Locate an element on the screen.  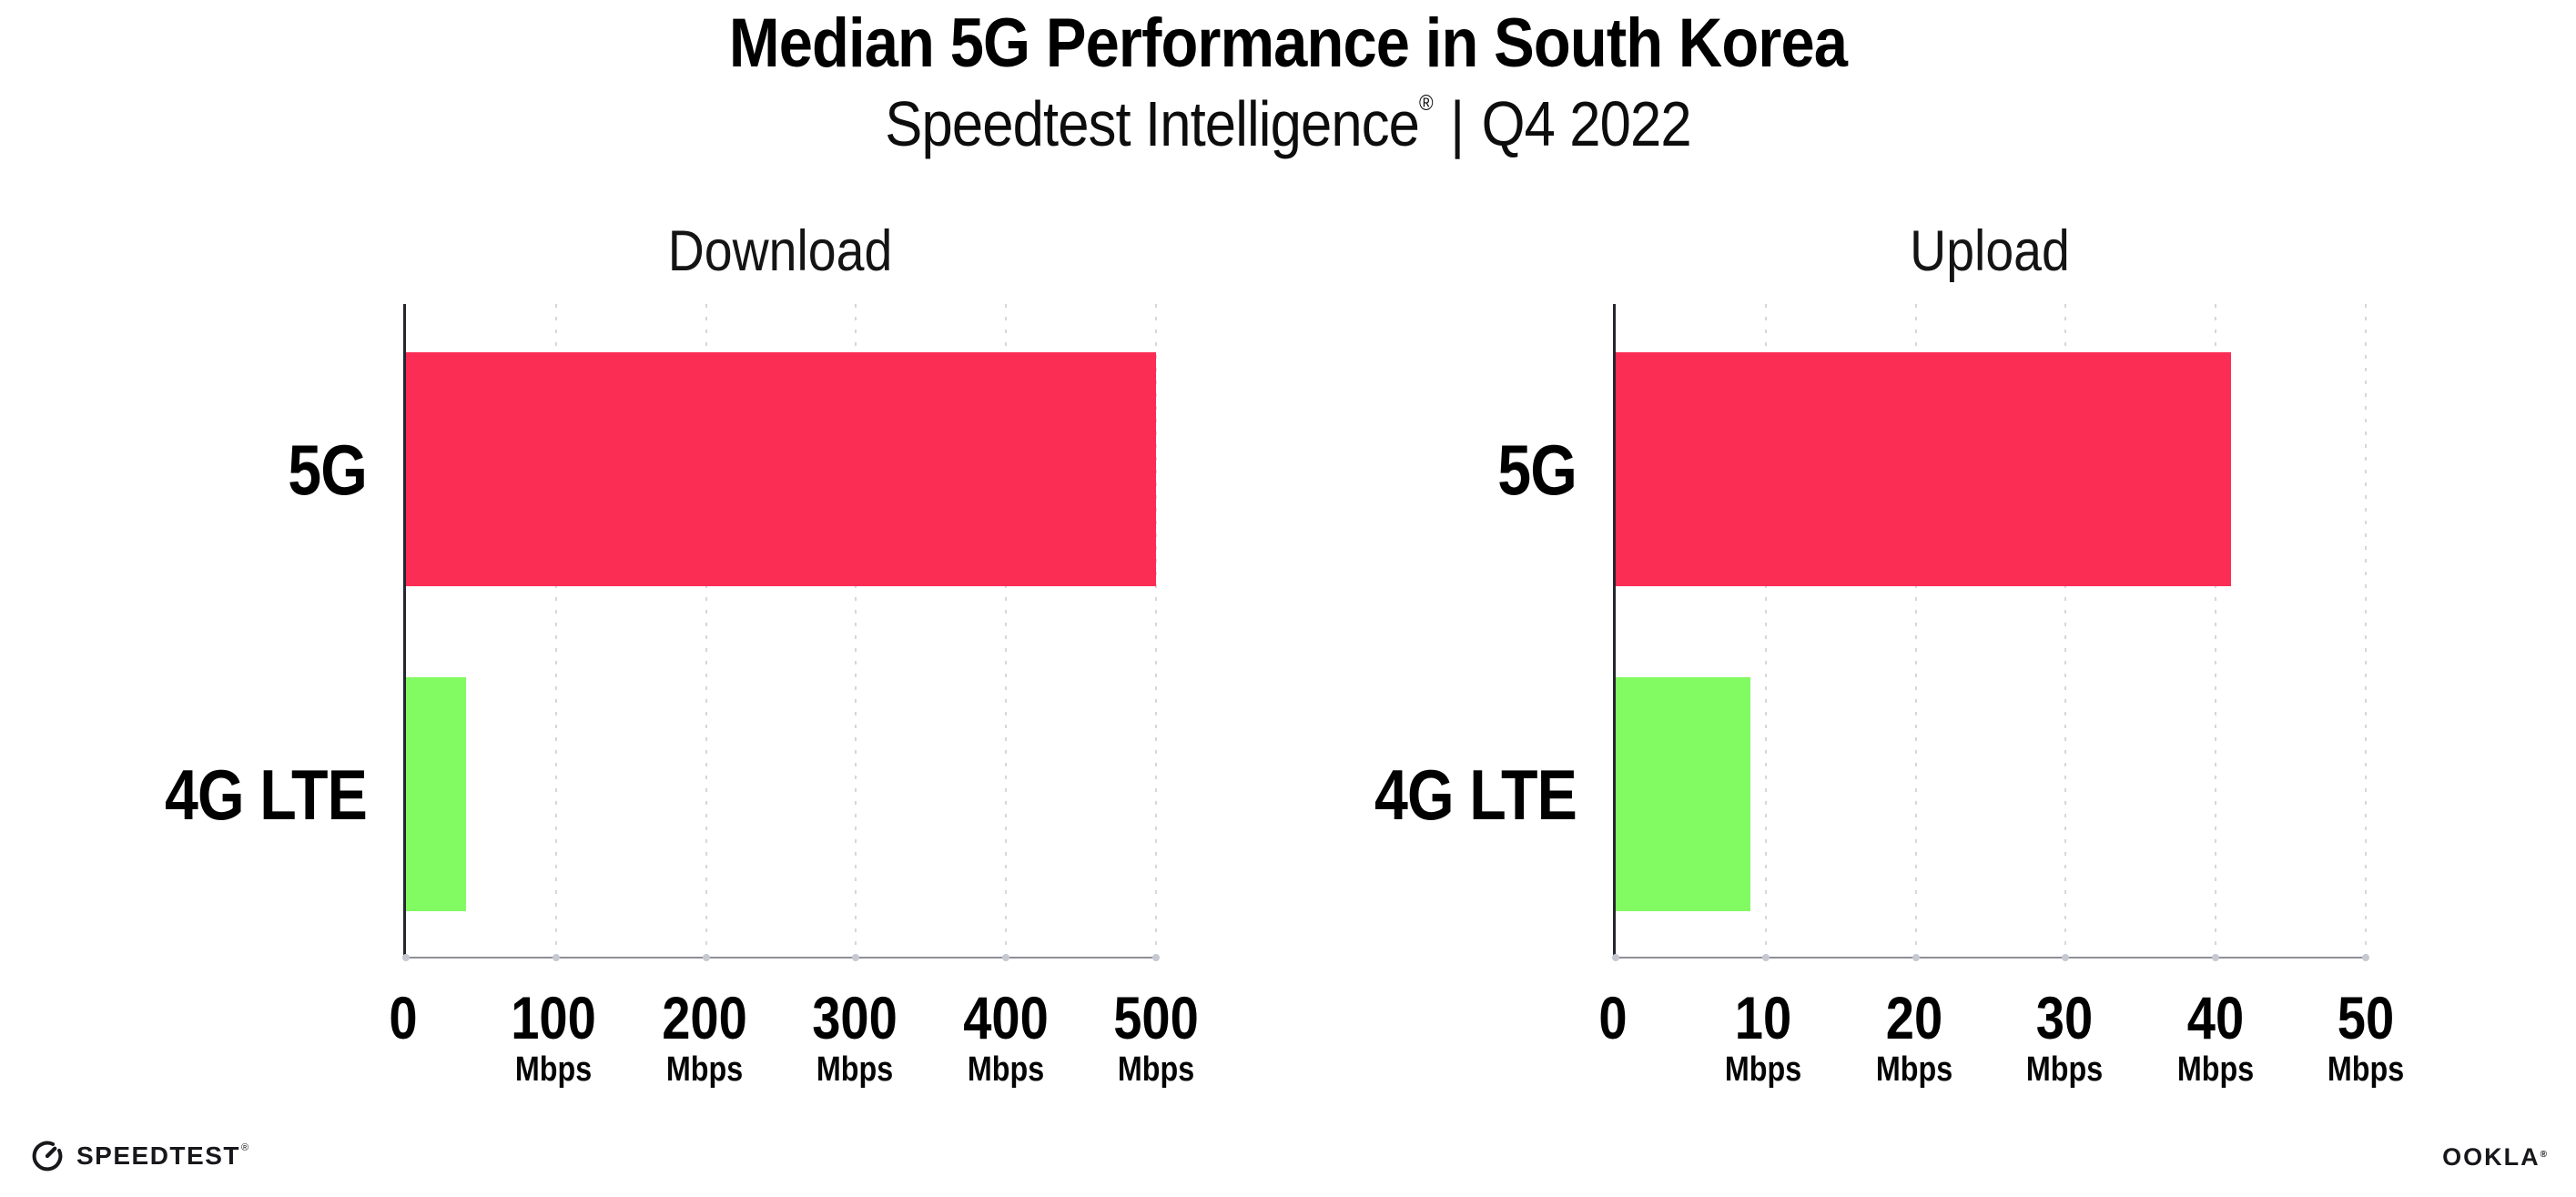
registered-mark: ® is located at coordinates (1426, 104).